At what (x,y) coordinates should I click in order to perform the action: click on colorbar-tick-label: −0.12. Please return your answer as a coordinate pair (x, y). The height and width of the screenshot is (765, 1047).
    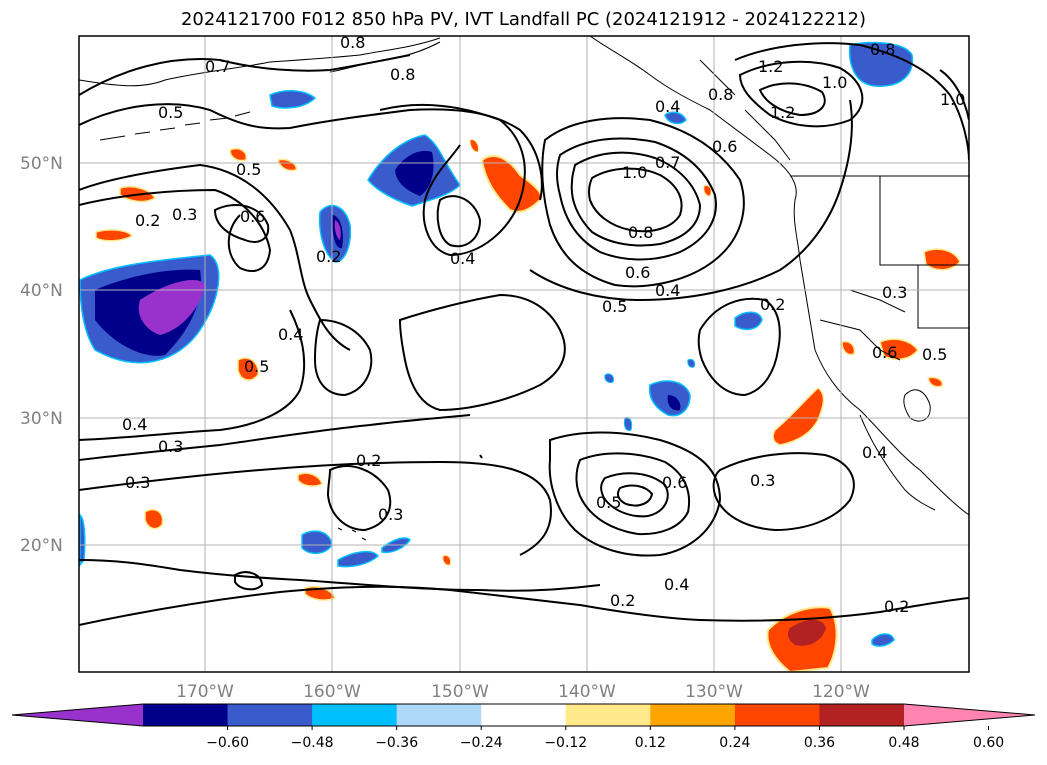
    Looking at the image, I should click on (565, 743).